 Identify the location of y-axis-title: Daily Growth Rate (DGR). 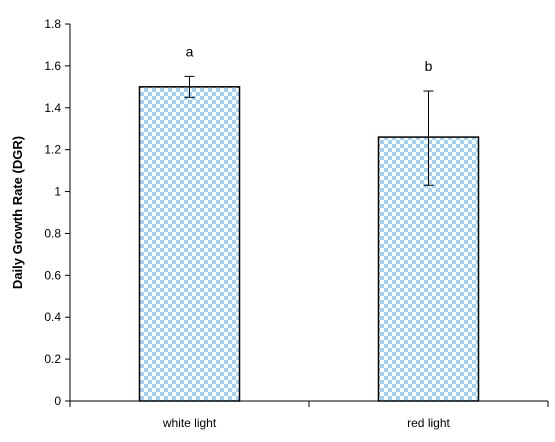
(17, 212).